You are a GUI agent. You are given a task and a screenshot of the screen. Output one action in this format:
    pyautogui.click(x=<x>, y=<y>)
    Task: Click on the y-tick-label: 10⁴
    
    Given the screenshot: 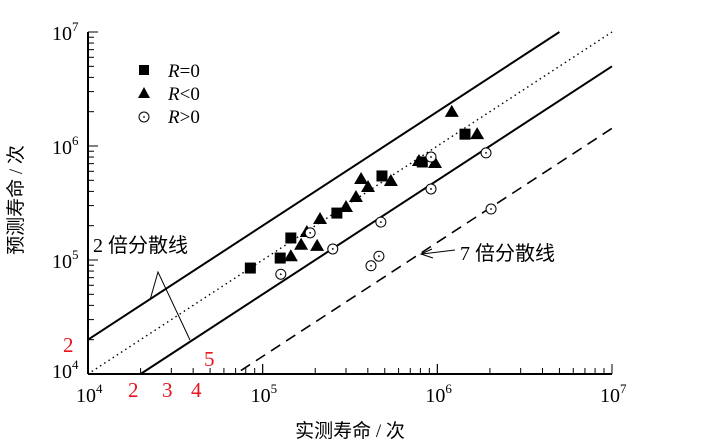 What is the action you would take?
    pyautogui.click(x=65, y=370)
    